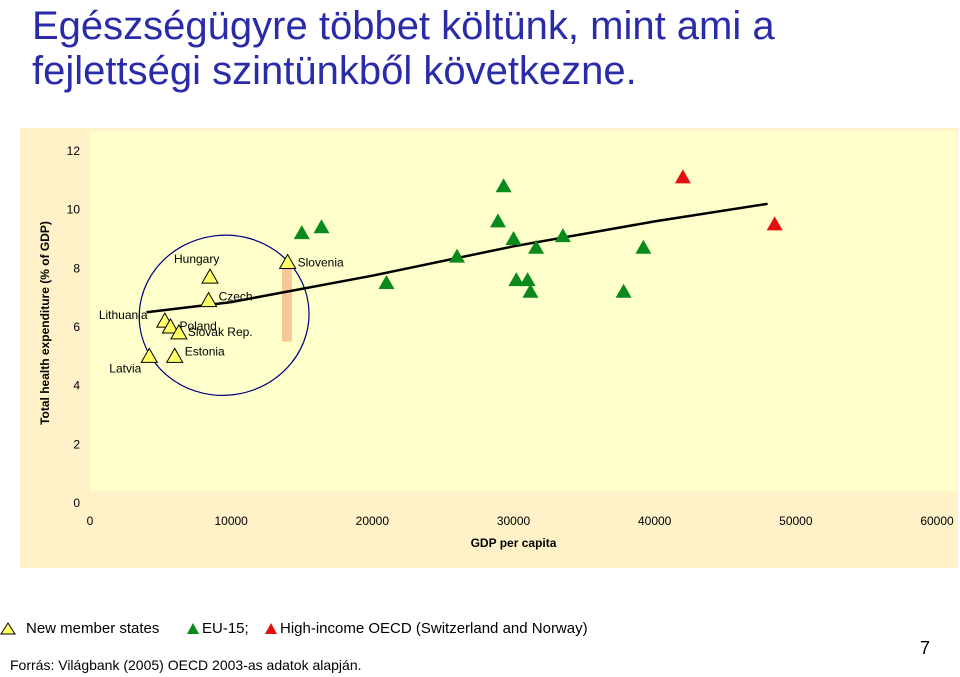 The image size is (960, 677). What do you see at coordinates (514, 543) in the screenshot?
I see `x-axis-label: GDP per capita` at bounding box center [514, 543].